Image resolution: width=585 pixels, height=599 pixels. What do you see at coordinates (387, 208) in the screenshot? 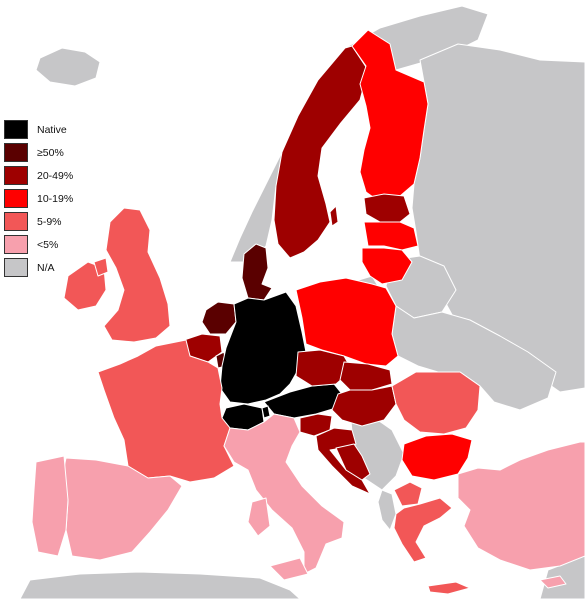
I see `estonia` at bounding box center [387, 208].